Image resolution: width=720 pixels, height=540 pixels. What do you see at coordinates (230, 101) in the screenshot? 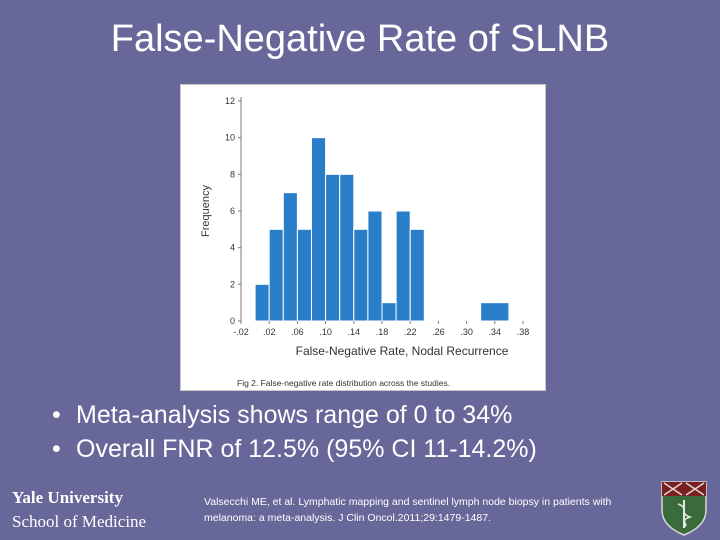
I see `y-tick-label: 12` at bounding box center [230, 101].